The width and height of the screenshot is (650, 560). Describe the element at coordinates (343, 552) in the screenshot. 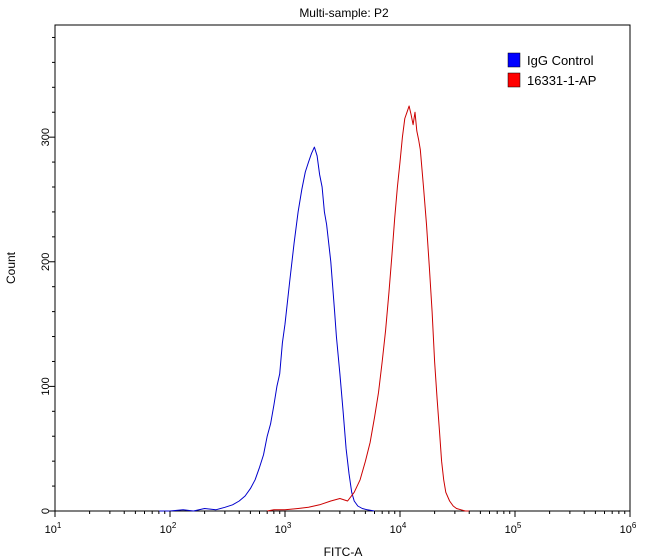

I see `x-axis-title: FITC-A` at that location.